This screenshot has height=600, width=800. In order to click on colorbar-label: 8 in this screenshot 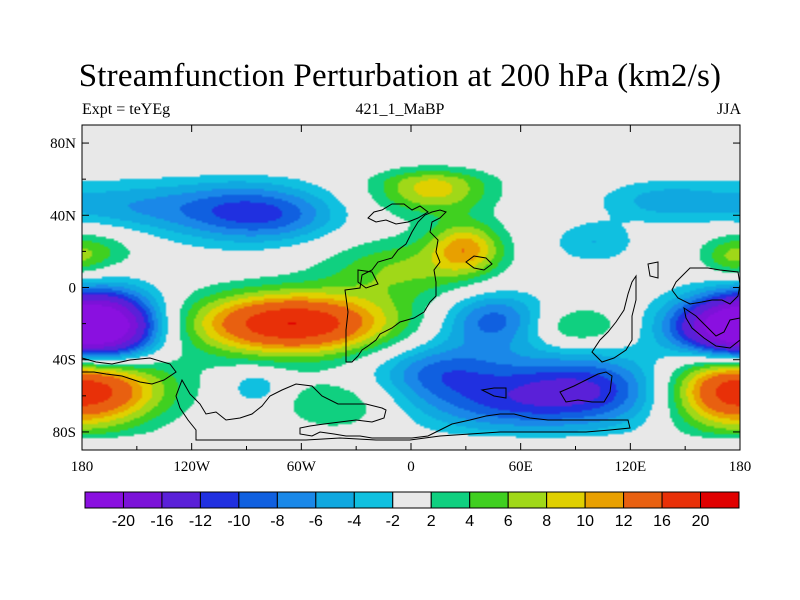, I will do `click(546, 521)`.